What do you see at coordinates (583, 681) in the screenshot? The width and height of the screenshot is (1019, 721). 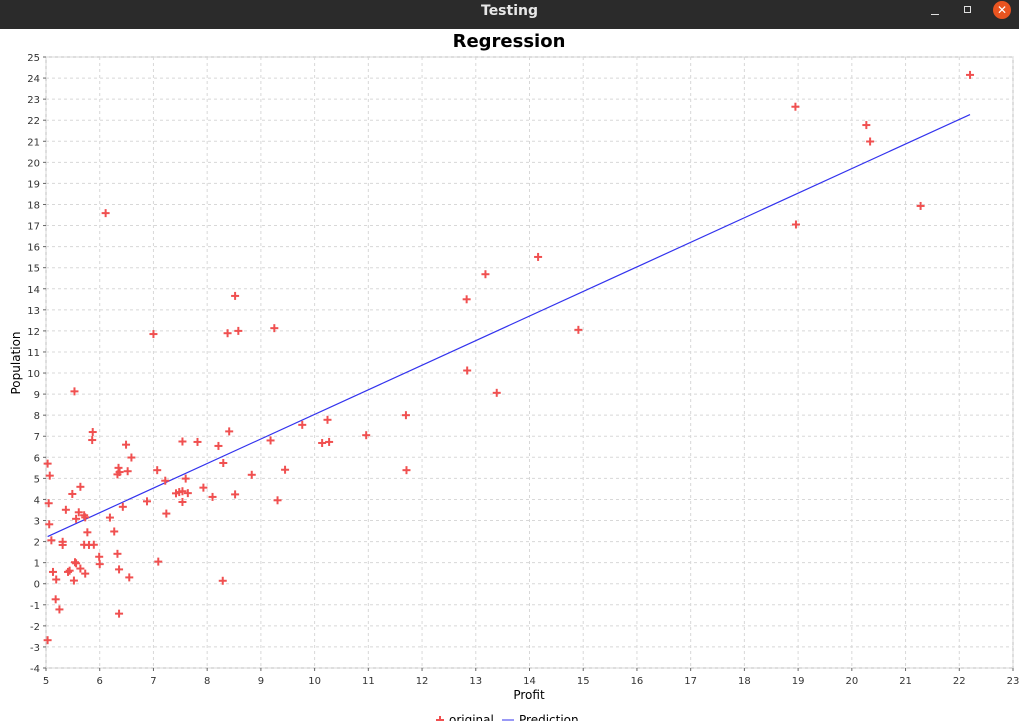 I see `x-tick-label: 15` at bounding box center [583, 681].